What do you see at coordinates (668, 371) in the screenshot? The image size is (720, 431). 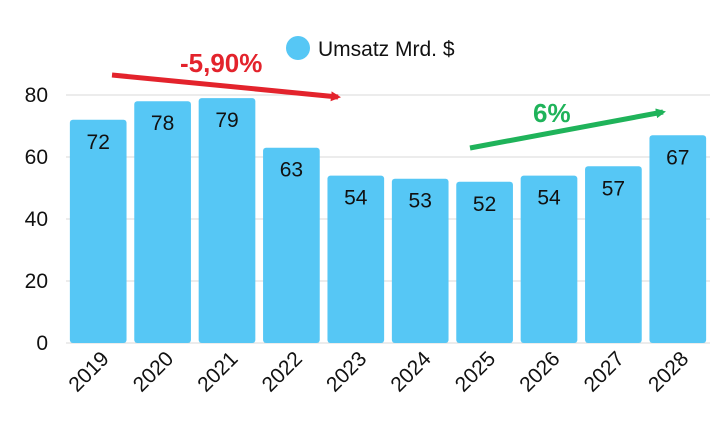 I see `x-tick-label: 2028` at bounding box center [668, 371].